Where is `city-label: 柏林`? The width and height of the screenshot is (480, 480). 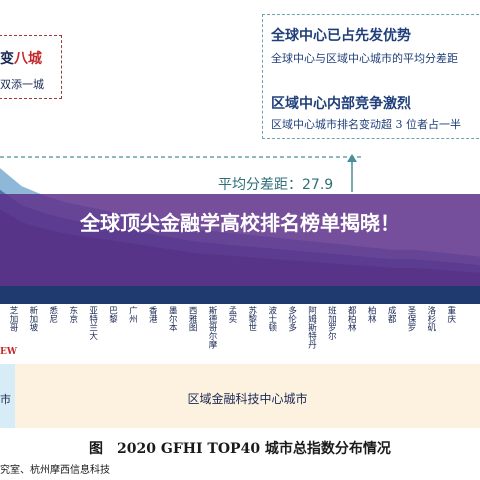
city-label: 柏林 is located at coordinates (371, 314).